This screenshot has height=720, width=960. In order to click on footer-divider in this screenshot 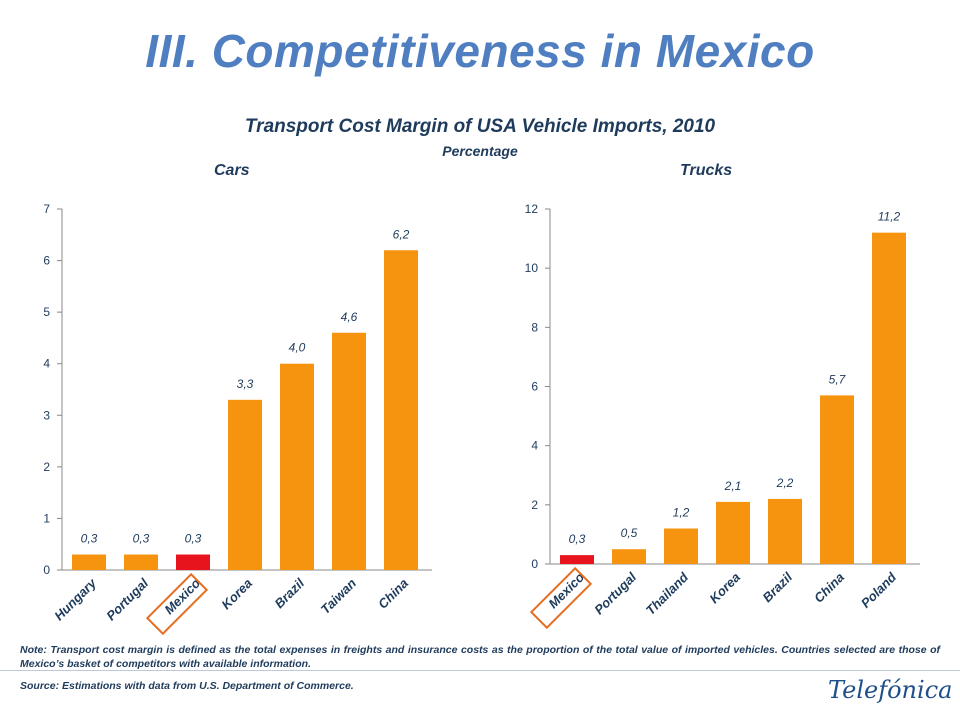, I will do `click(480, 670)`.